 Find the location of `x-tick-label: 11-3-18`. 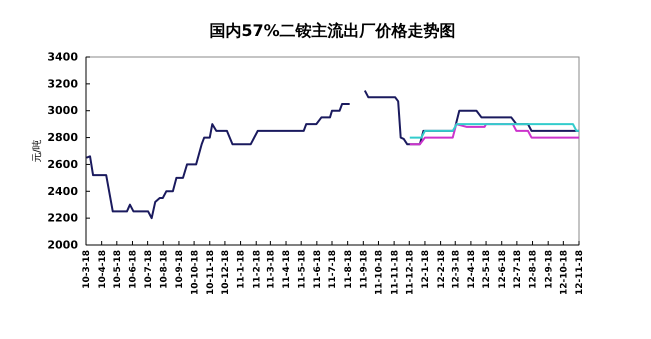

x-tick-label: 11-3-18 is located at coordinates (271, 269).